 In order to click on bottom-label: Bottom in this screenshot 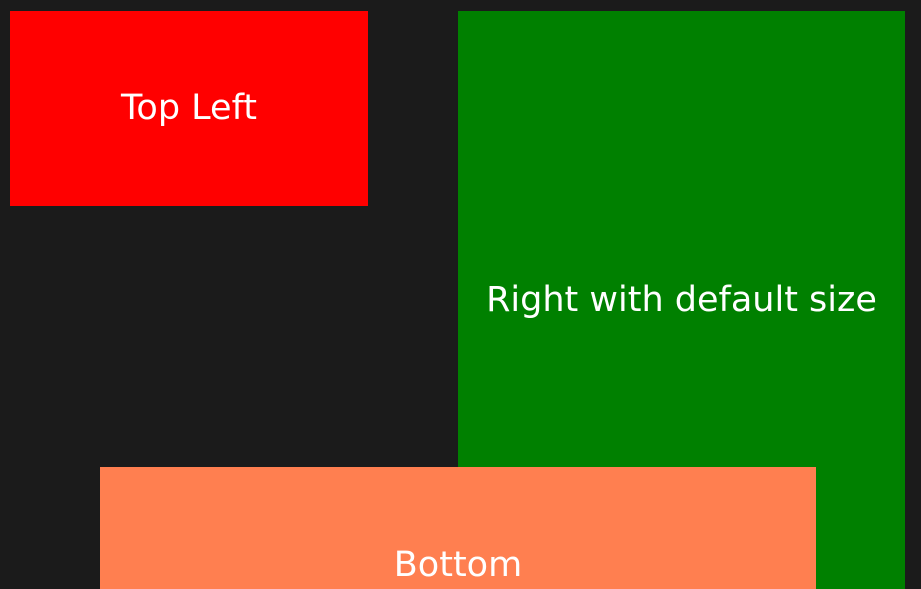, I will do `click(458, 564)`.